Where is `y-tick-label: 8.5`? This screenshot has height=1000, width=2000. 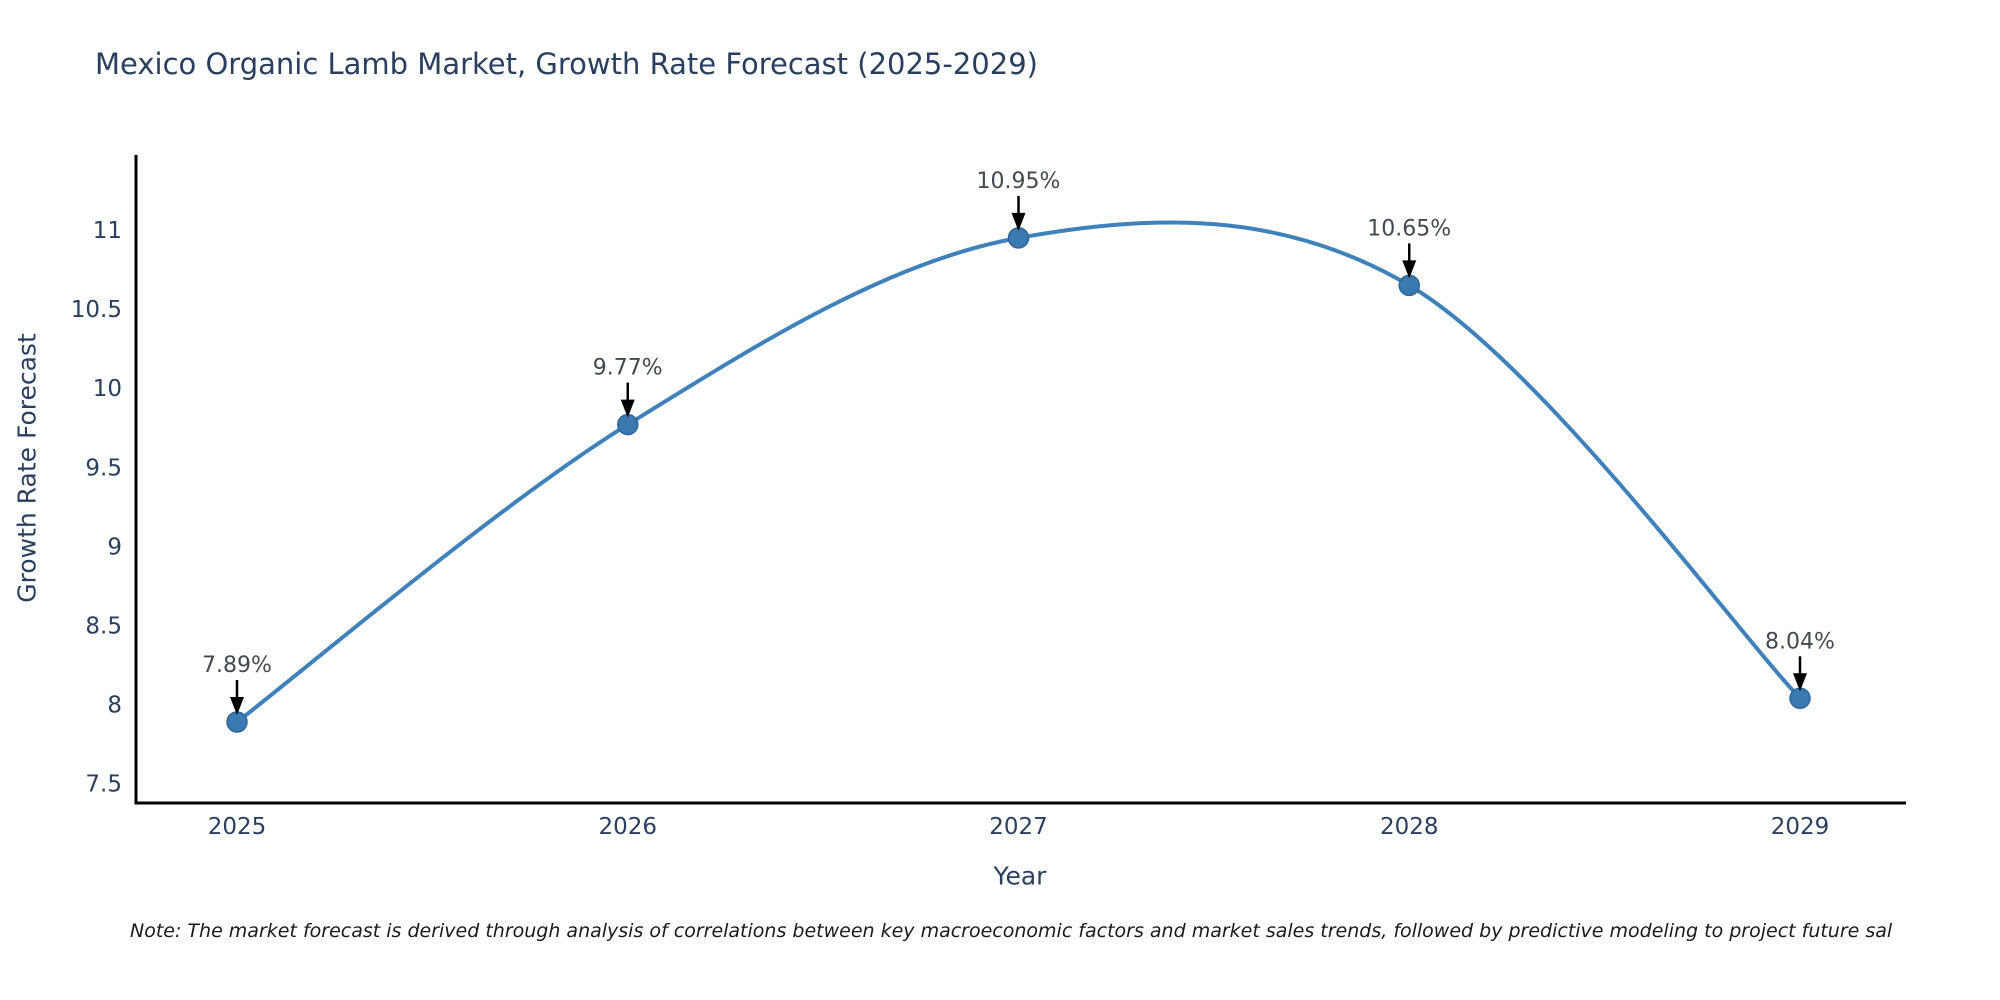 y-tick-label: 8.5 is located at coordinates (103, 626).